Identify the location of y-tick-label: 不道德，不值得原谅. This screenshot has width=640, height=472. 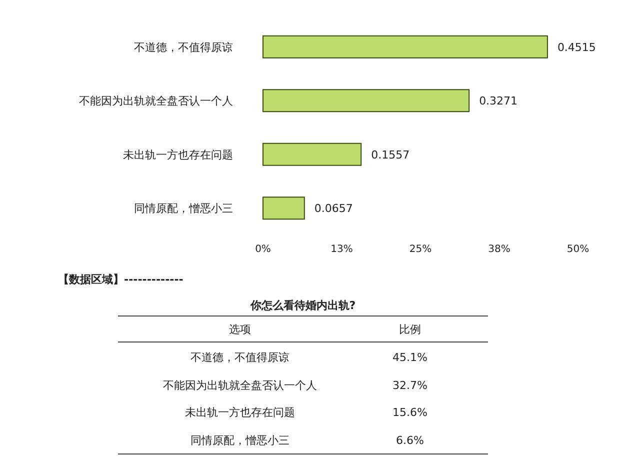
(183, 47).